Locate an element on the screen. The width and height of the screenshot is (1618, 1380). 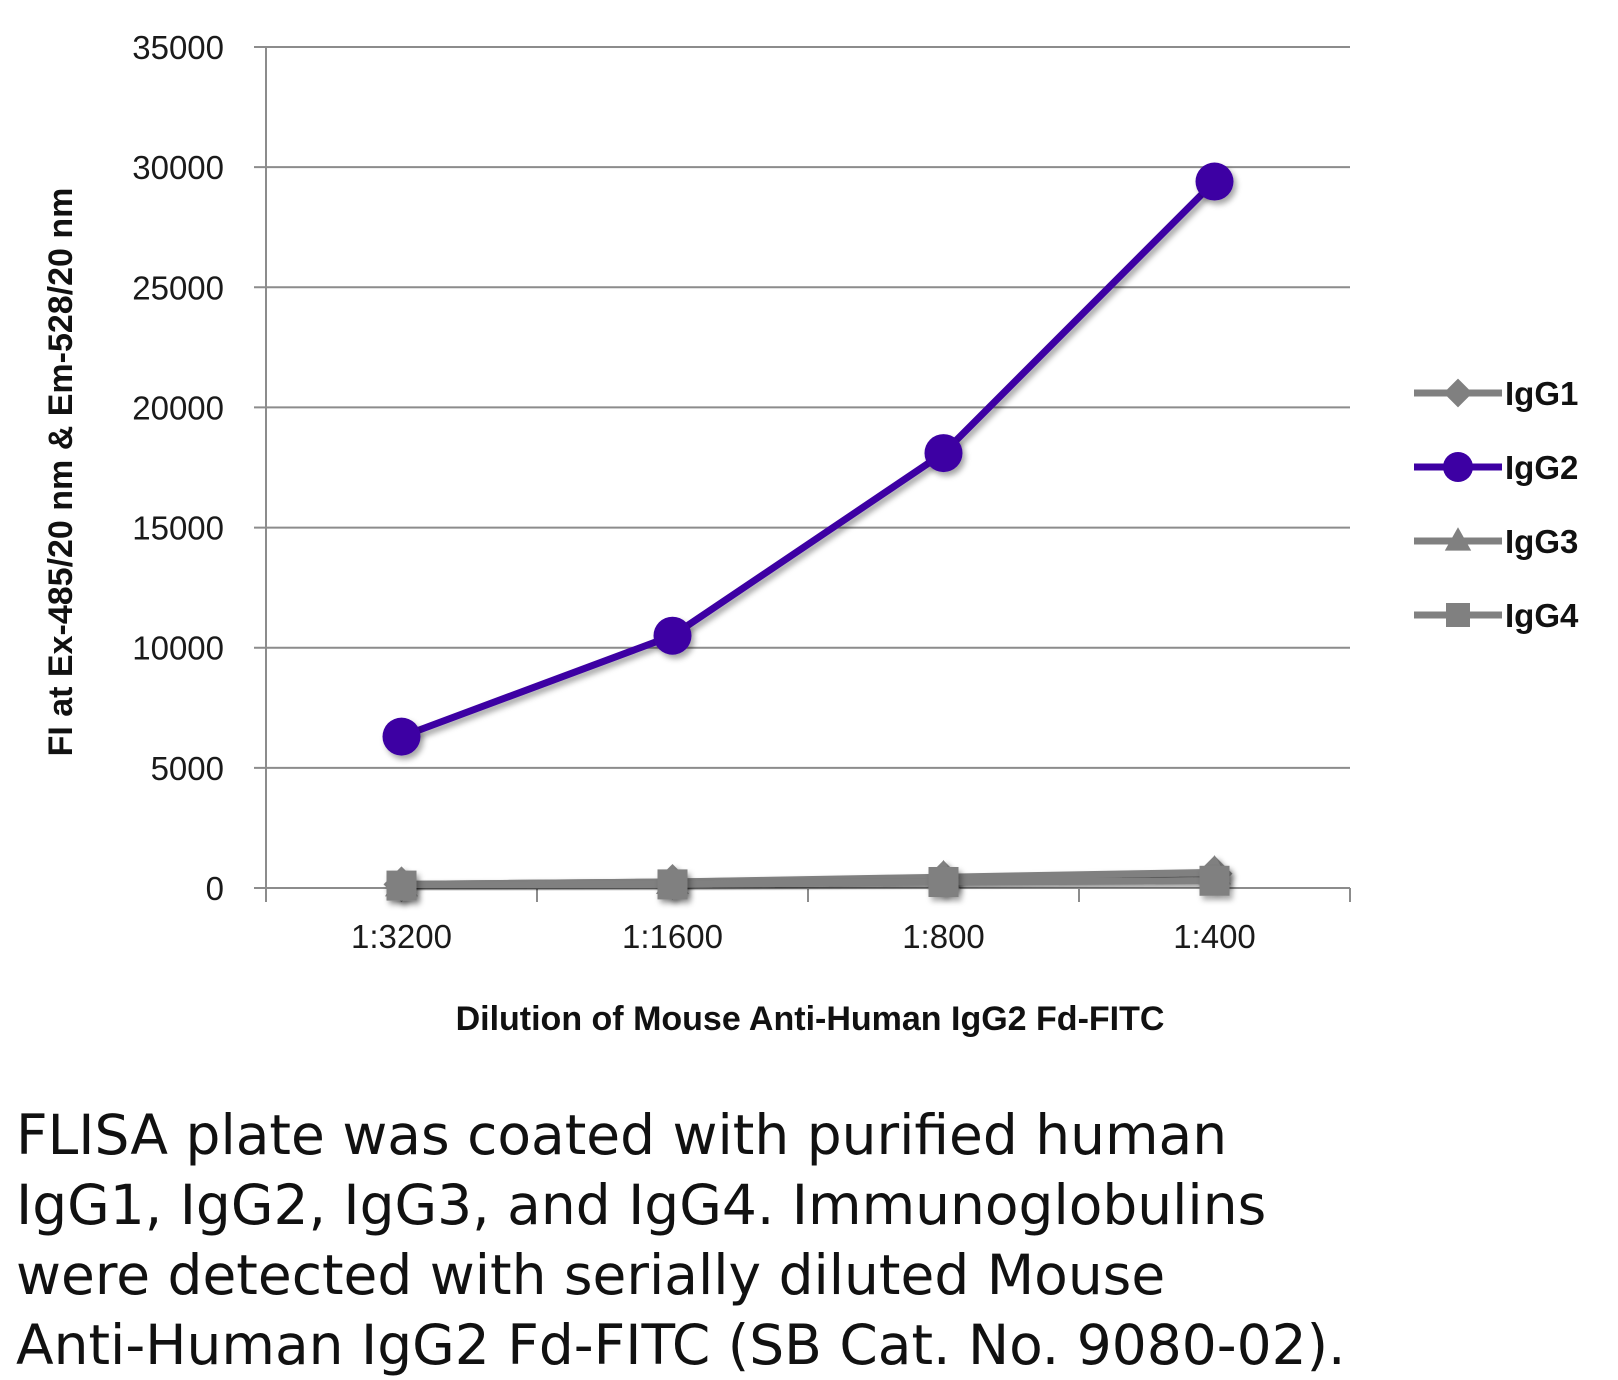
series-line-igg4 is located at coordinates (808, 883).